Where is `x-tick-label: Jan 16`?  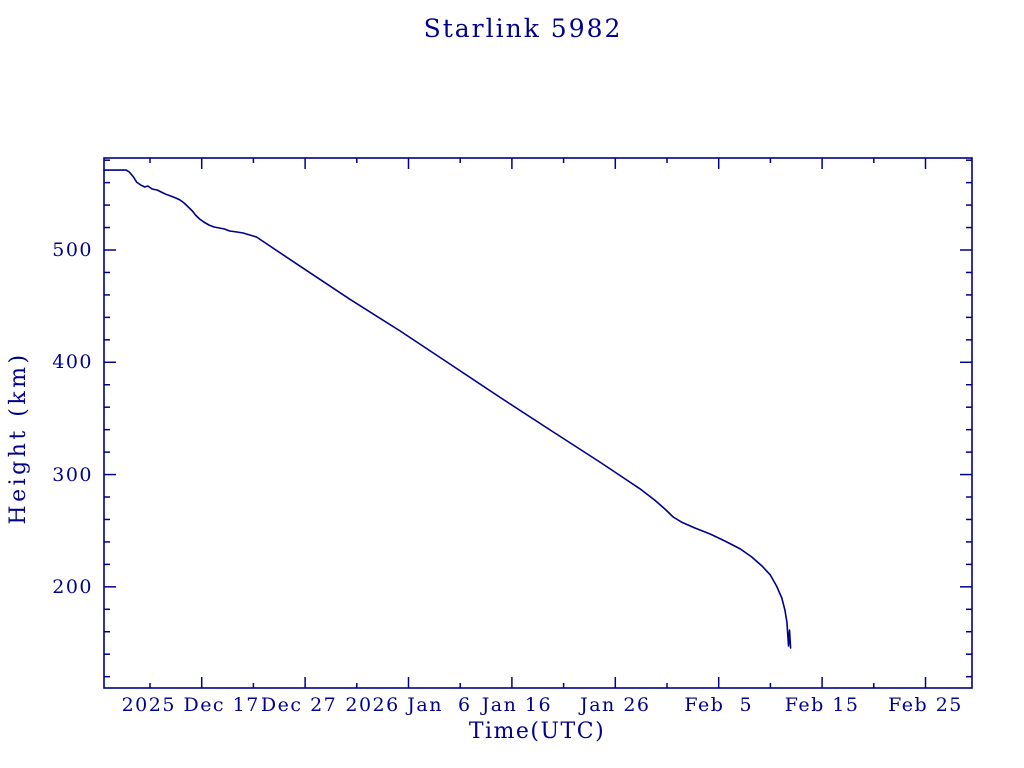
x-tick-label: Jan 16 is located at coordinates (517, 705).